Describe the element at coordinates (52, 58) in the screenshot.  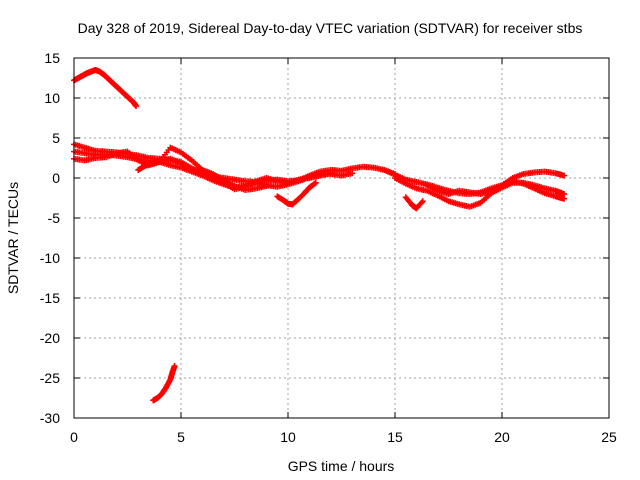
I see `y-tick-label: 15` at that location.